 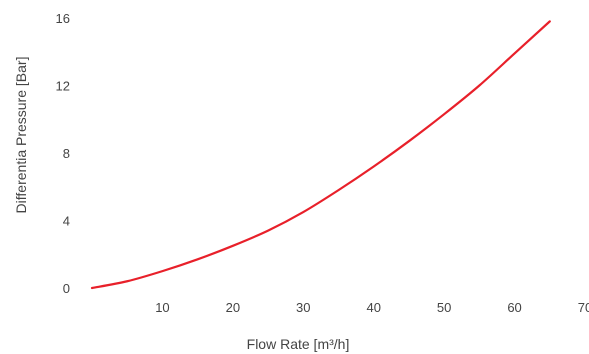 I want to click on x-tick-label: 60, so click(x=514, y=307).